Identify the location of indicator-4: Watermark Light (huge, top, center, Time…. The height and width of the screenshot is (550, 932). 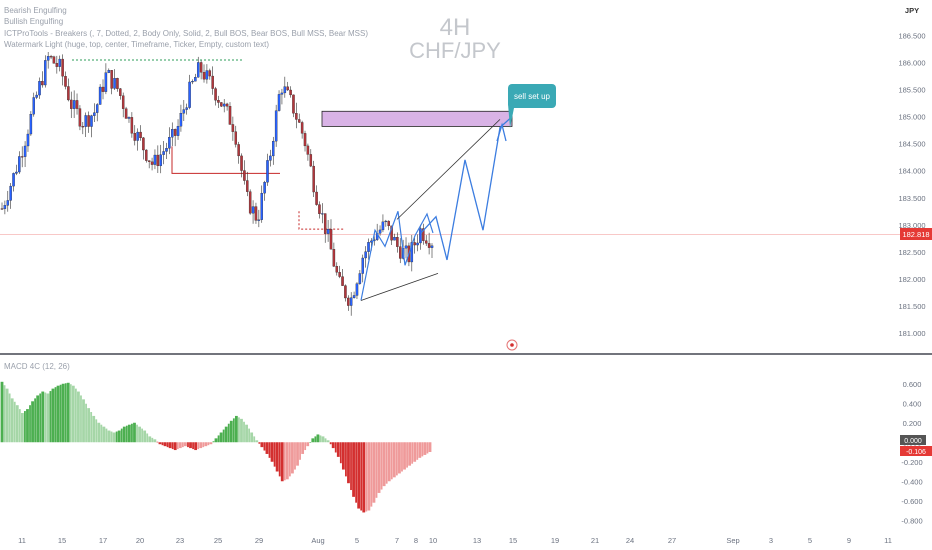
(136, 44).